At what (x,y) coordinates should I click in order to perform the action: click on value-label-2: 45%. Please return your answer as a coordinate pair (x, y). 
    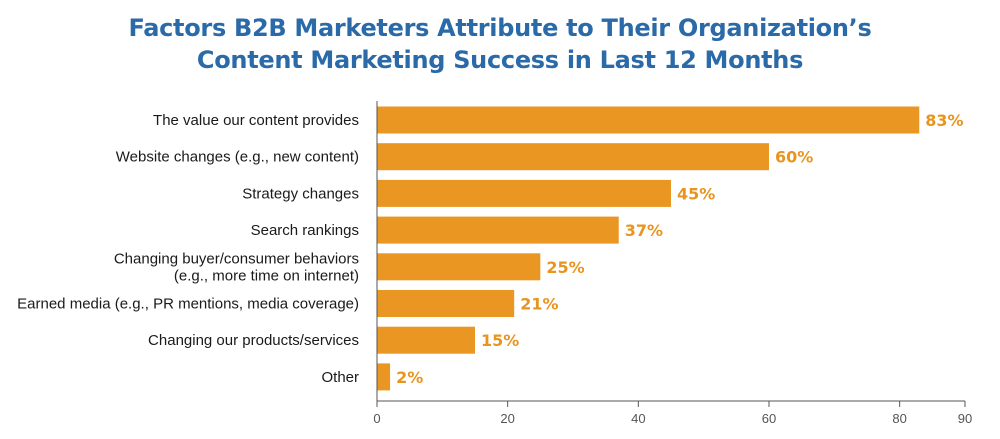
    Looking at the image, I should click on (696, 193).